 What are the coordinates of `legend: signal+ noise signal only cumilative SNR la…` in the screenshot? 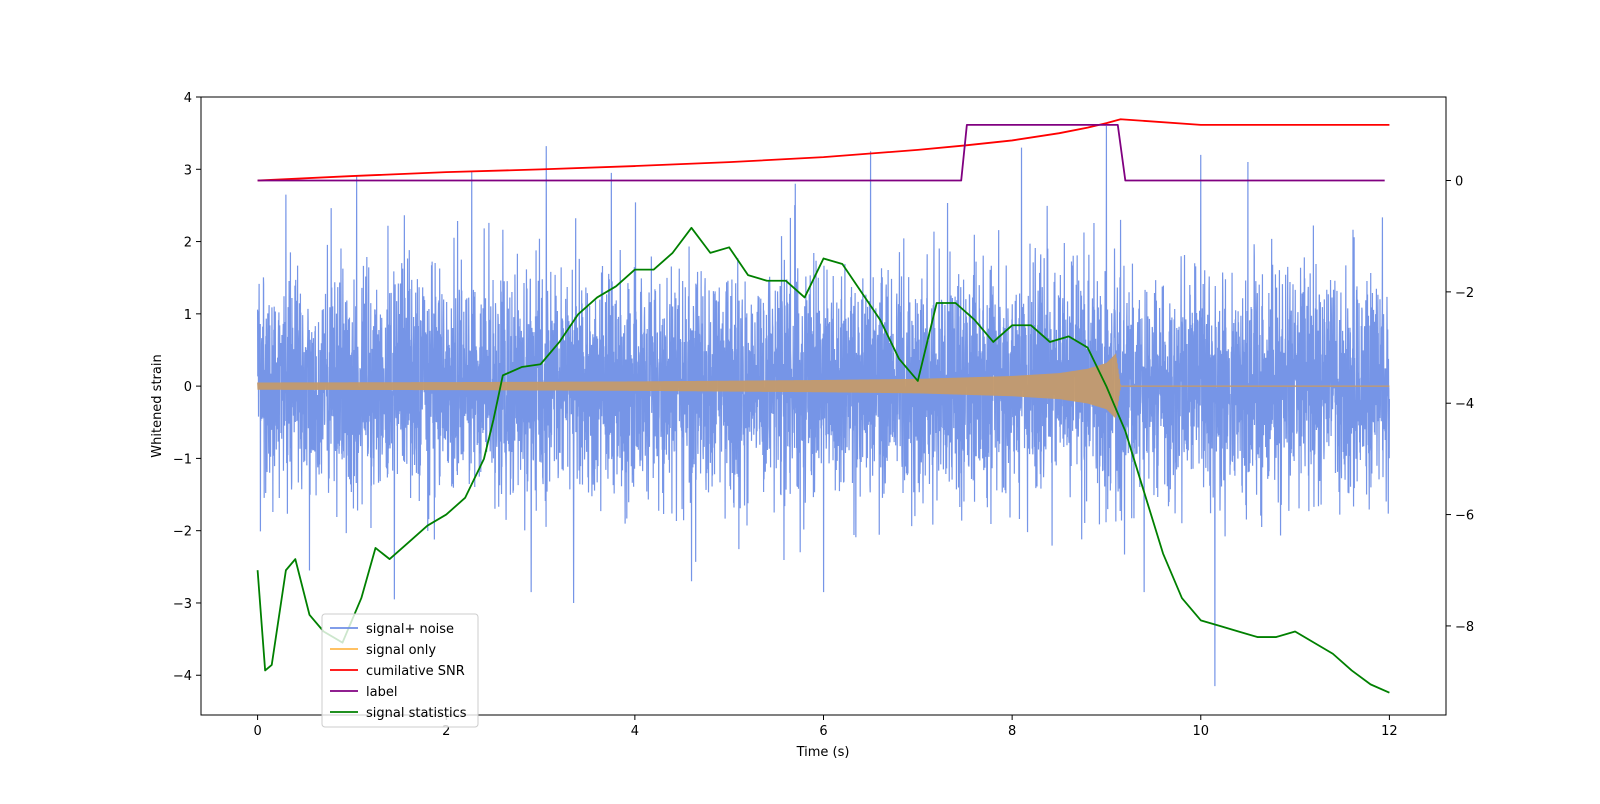 It's located at (400, 670).